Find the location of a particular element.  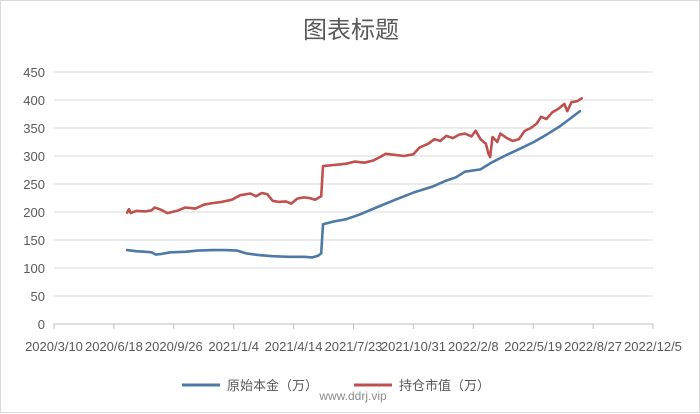

y-tick-label: 0 is located at coordinates (41, 324).